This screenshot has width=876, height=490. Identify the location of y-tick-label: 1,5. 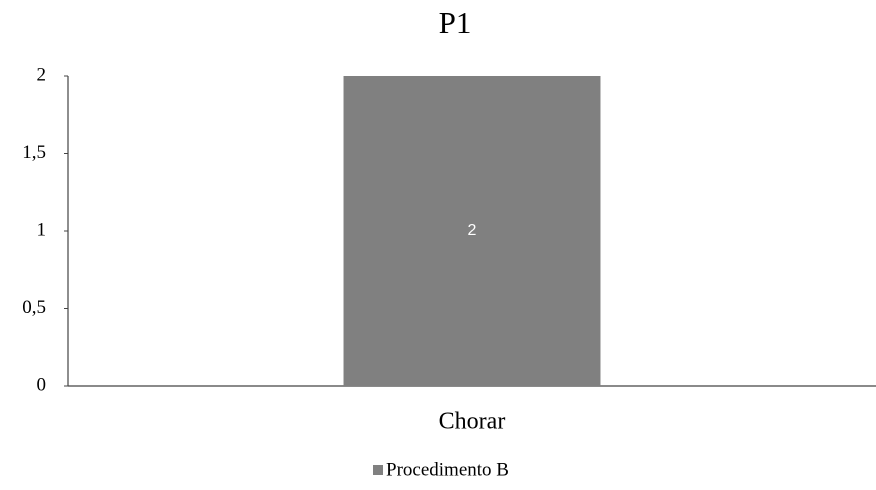
(34, 152).